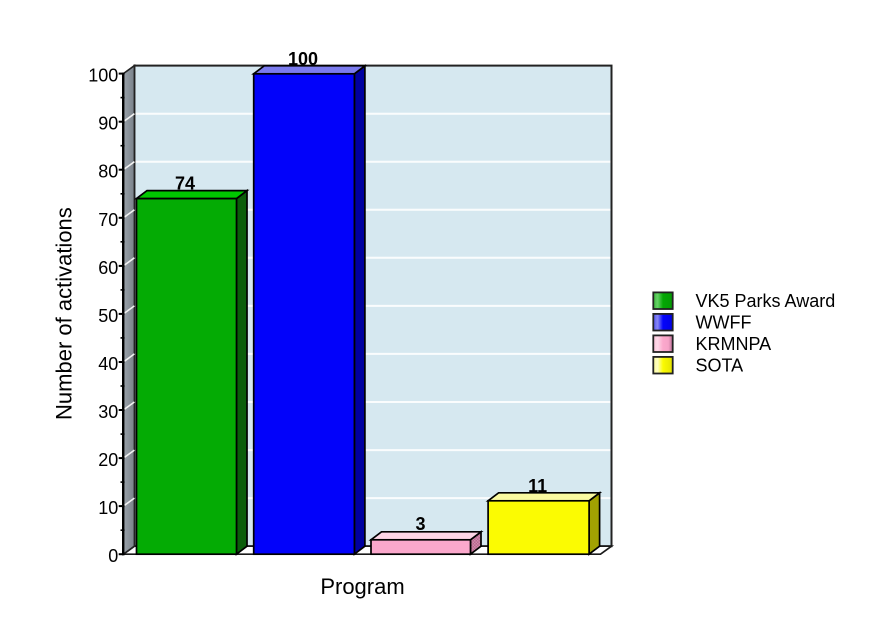  What do you see at coordinates (720, 366) in the screenshot?
I see `svg-text: SOTA` at bounding box center [720, 366].